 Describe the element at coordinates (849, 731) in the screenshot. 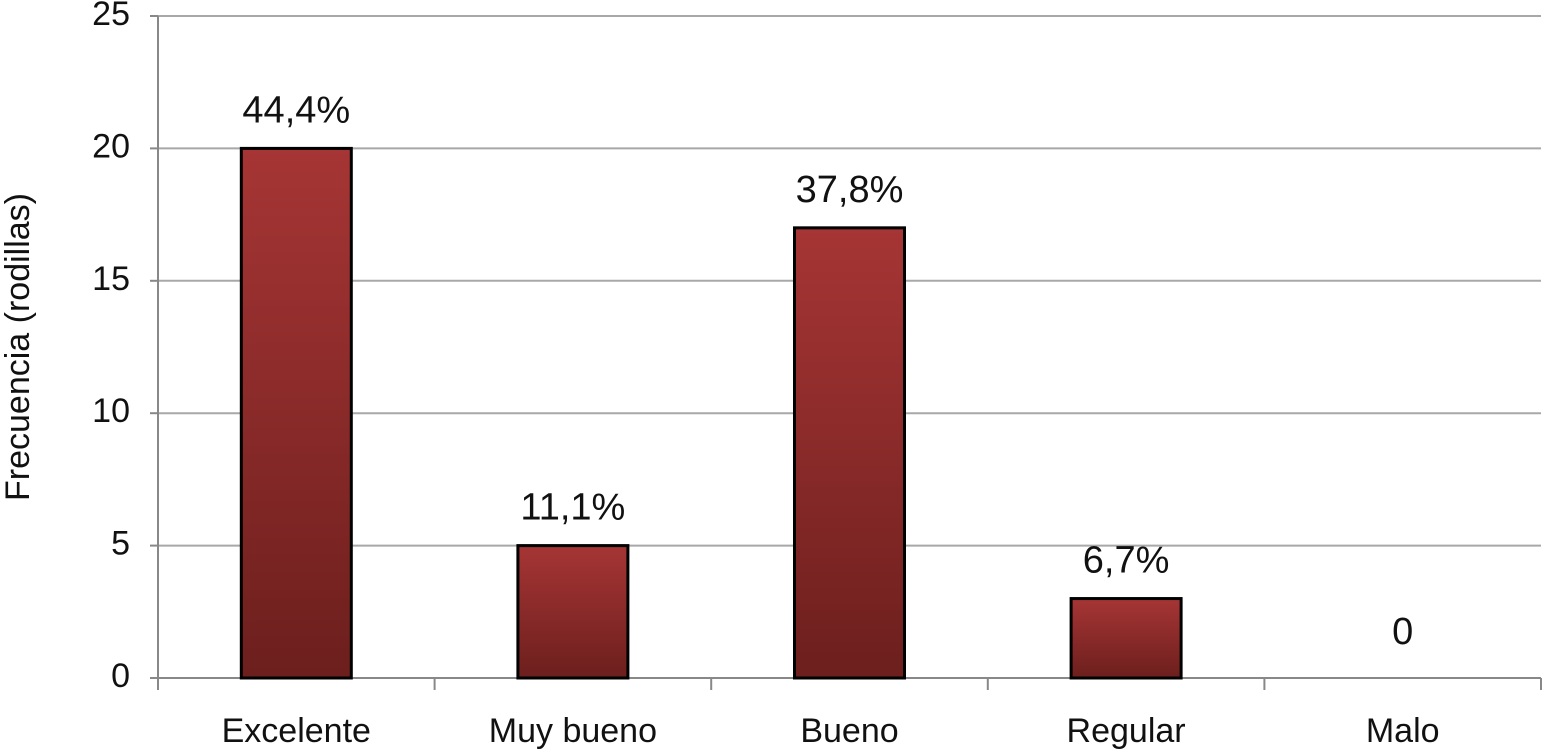

I see `x-tick-label: Bueno` at that location.